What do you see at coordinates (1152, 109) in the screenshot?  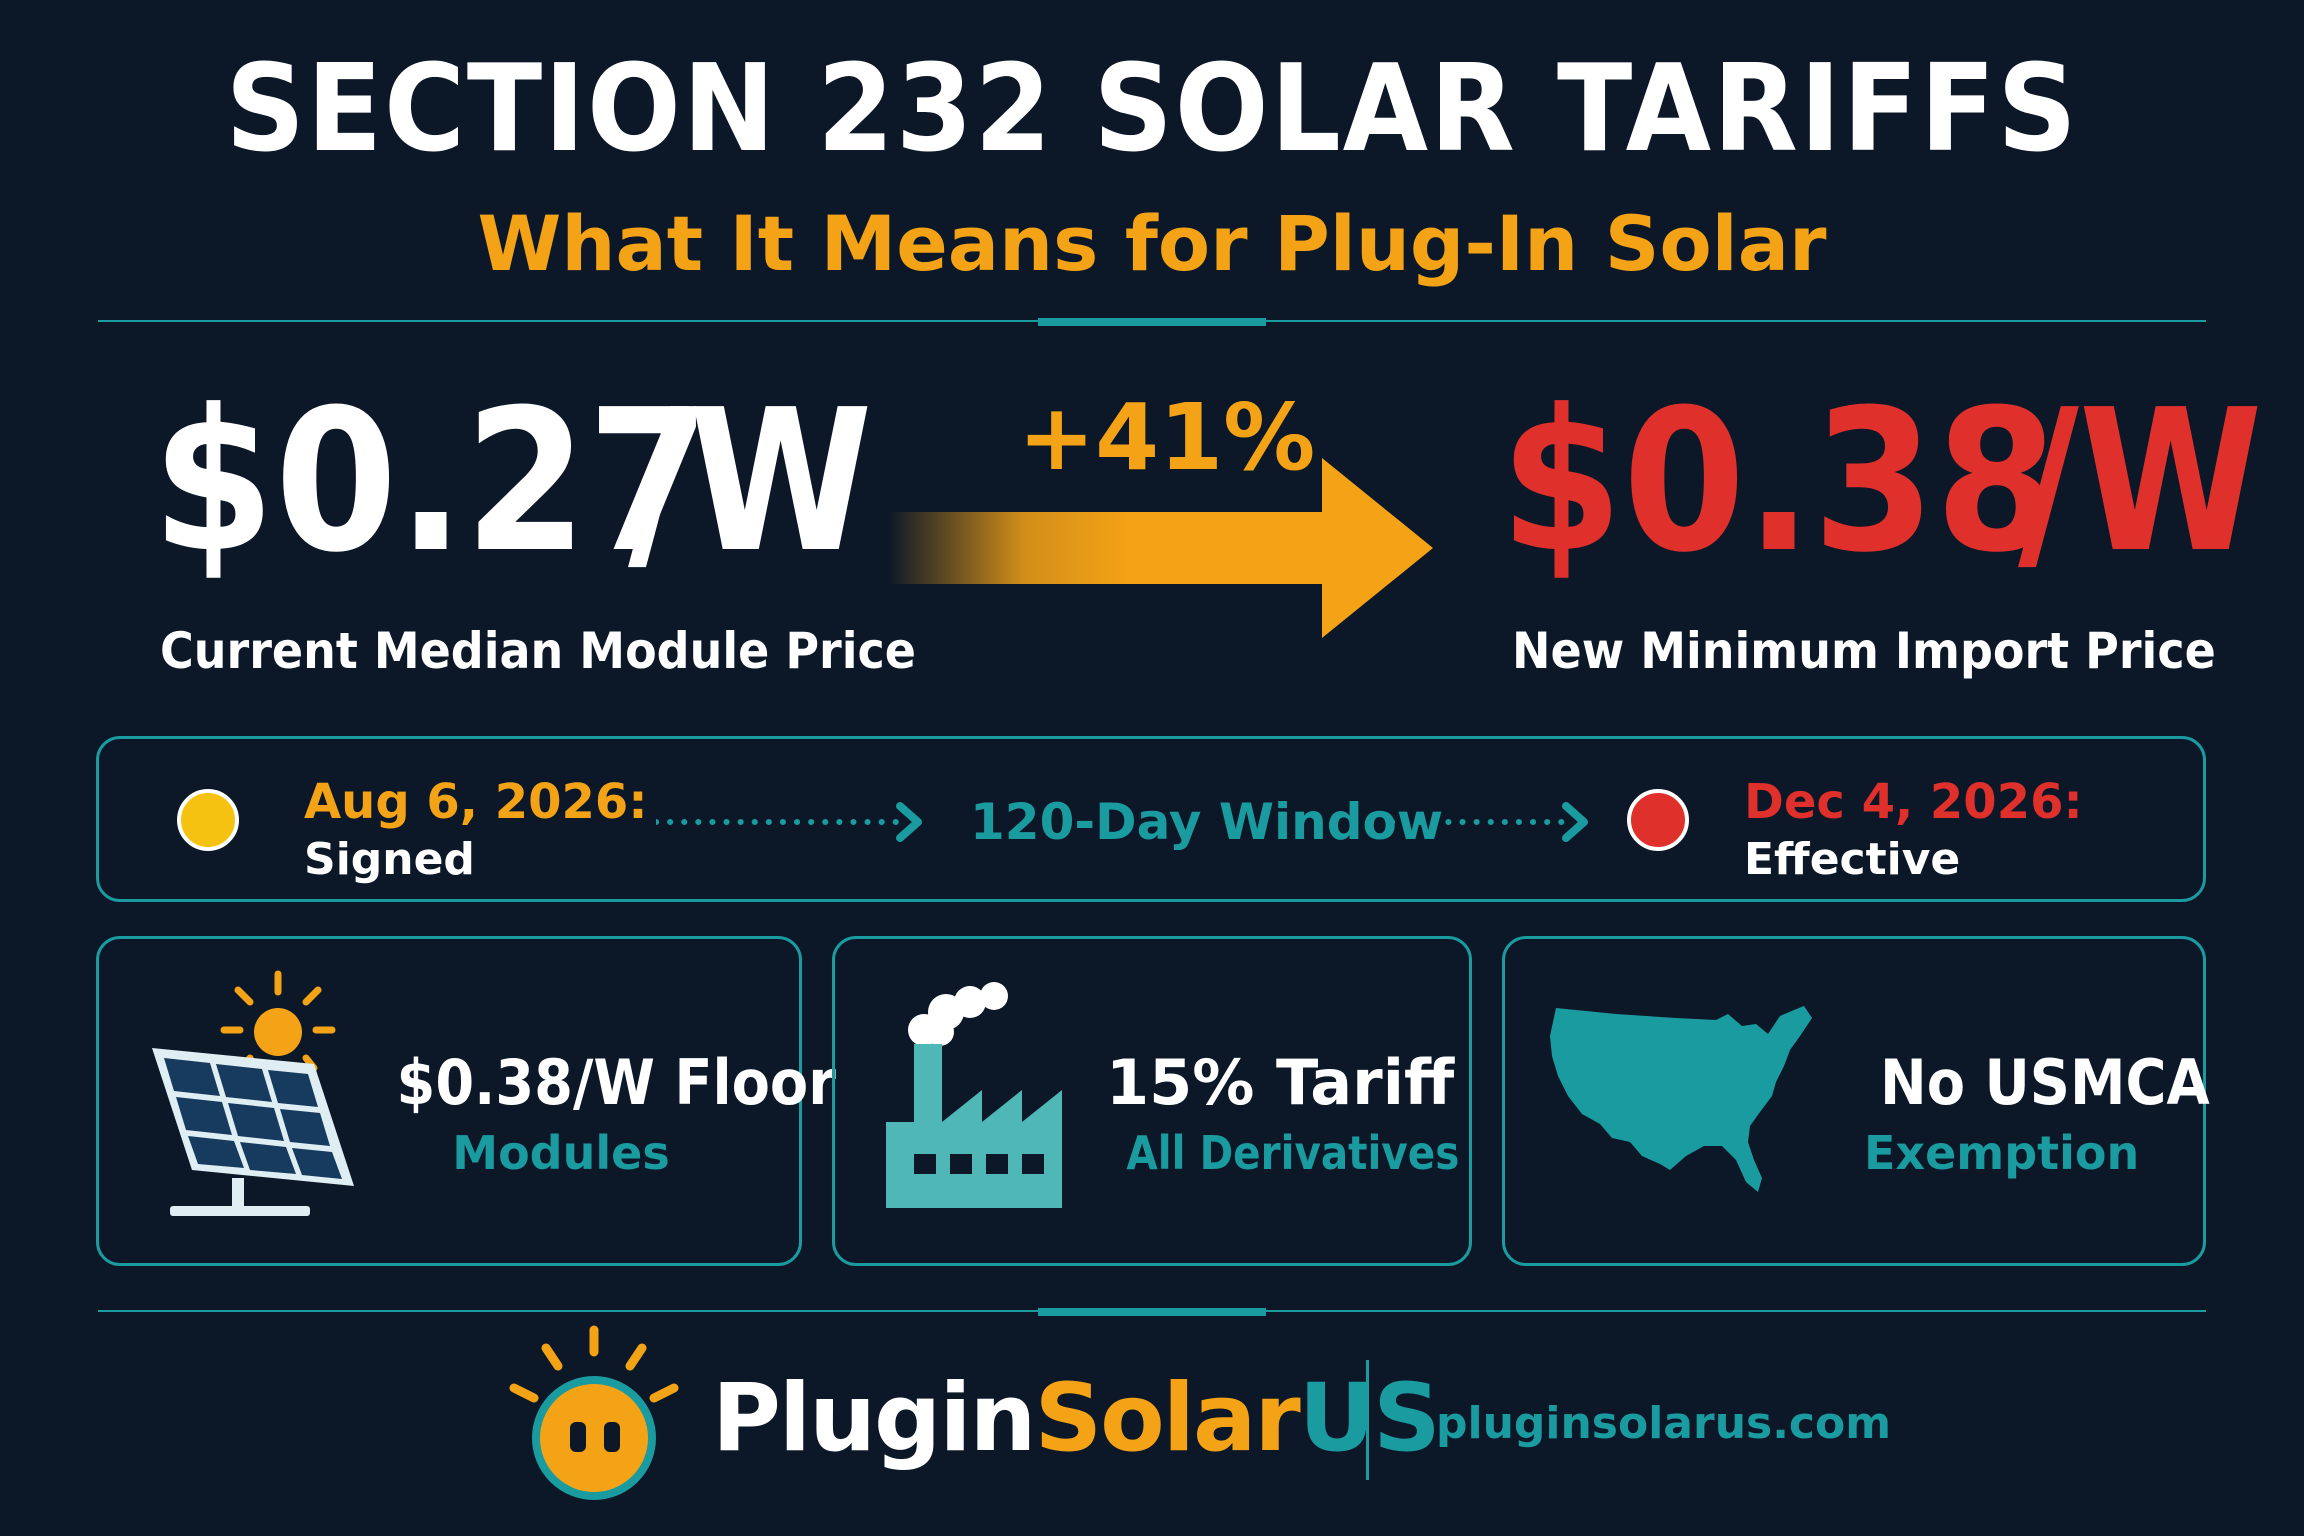 I see `page-title: SECTION 232 SOLAR TARIFFS` at bounding box center [1152, 109].